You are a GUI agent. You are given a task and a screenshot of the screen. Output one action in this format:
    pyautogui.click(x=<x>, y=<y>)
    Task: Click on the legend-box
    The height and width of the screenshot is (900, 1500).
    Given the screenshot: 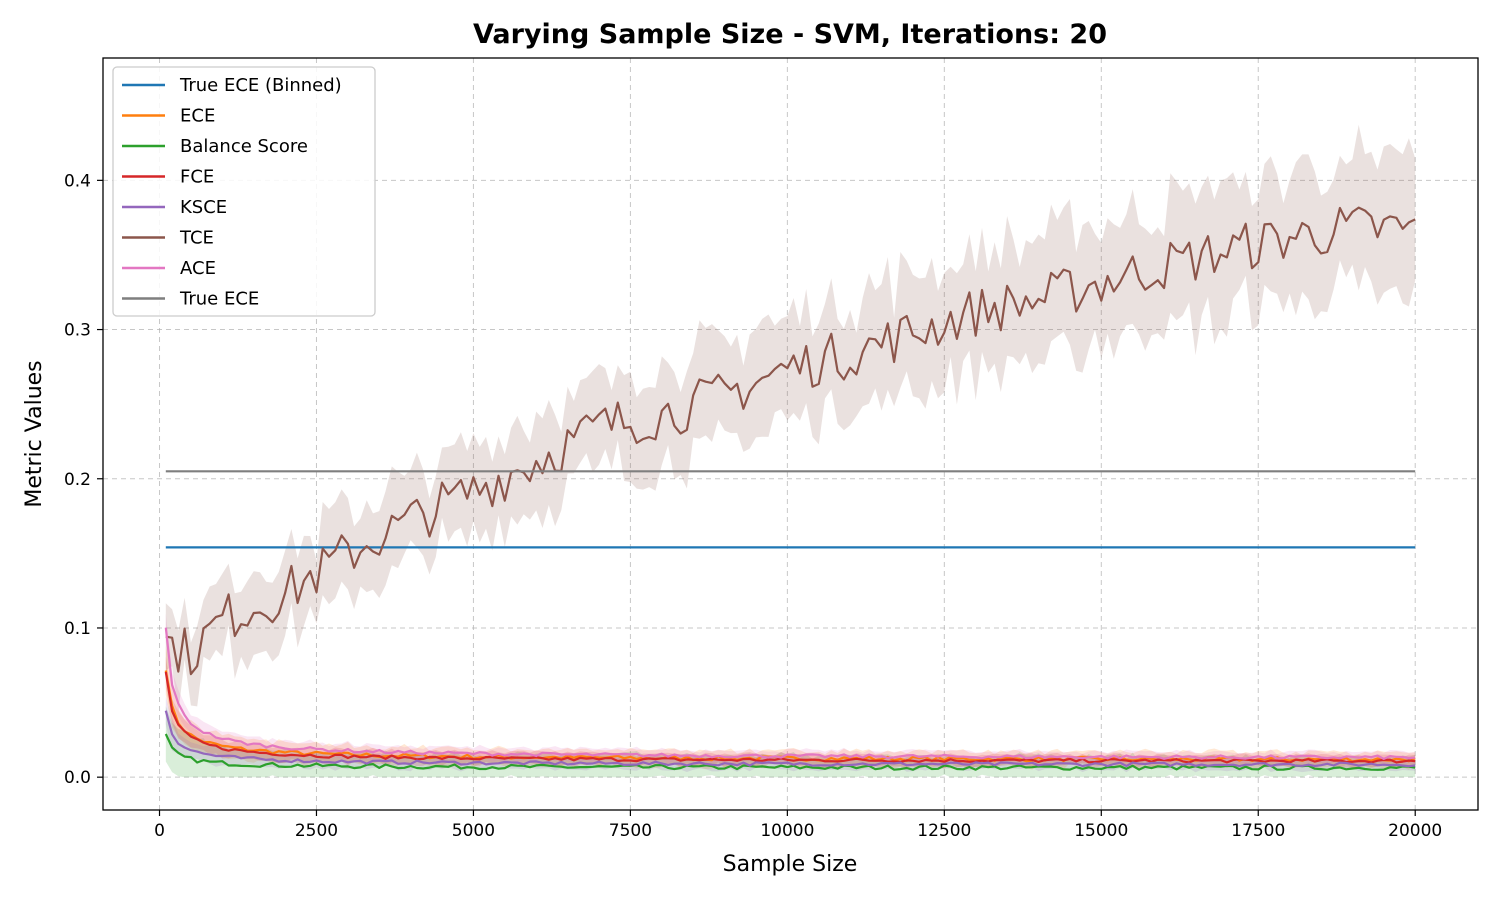 What is the action you would take?
    pyautogui.click(x=244, y=191)
    